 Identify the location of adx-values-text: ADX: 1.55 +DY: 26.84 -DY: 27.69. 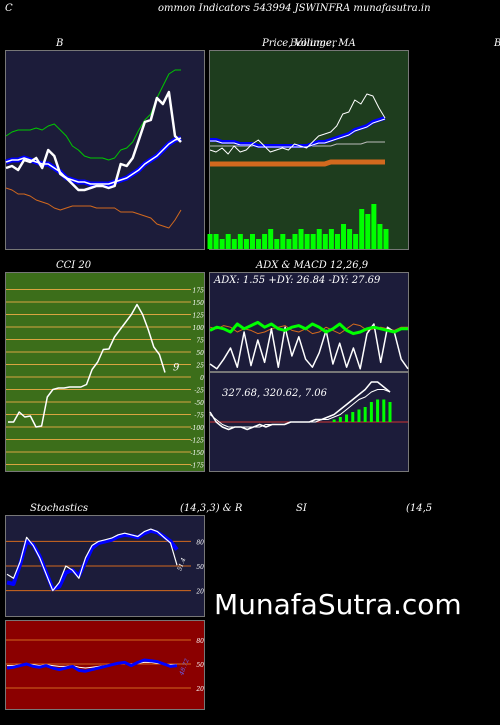
(297, 280).